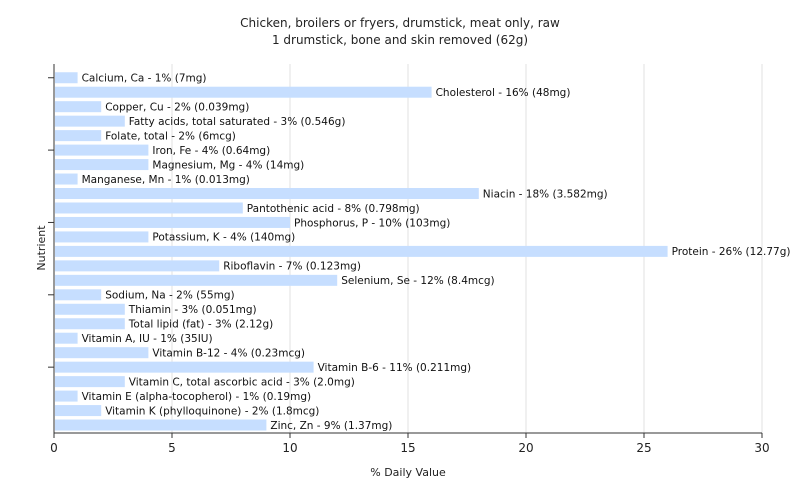 This screenshot has height=500, width=800. What do you see at coordinates (211, 151) in the screenshot?
I see `bar-label: Iron, Fe - 4% (0.64mg)` at bounding box center [211, 151].